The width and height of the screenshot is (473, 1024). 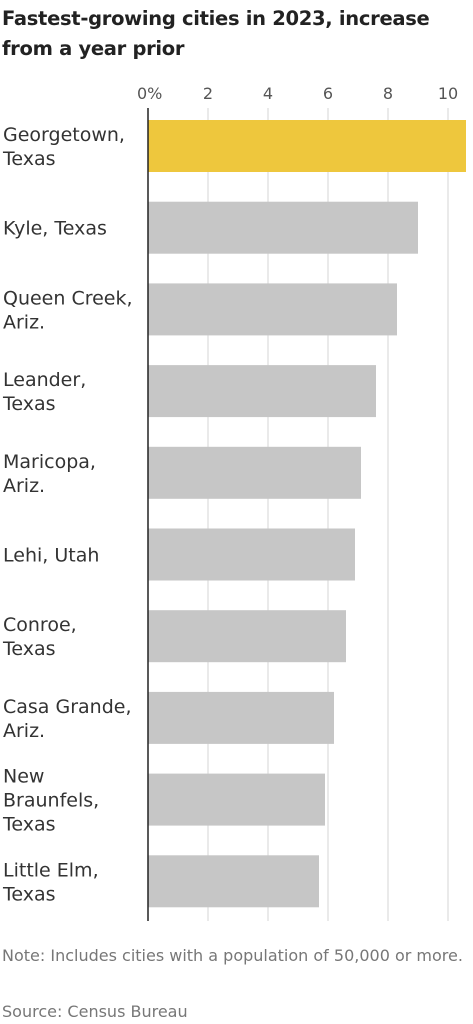 What do you see at coordinates (51, 556) in the screenshot?
I see `category-label: Lehi, Utah` at bounding box center [51, 556].